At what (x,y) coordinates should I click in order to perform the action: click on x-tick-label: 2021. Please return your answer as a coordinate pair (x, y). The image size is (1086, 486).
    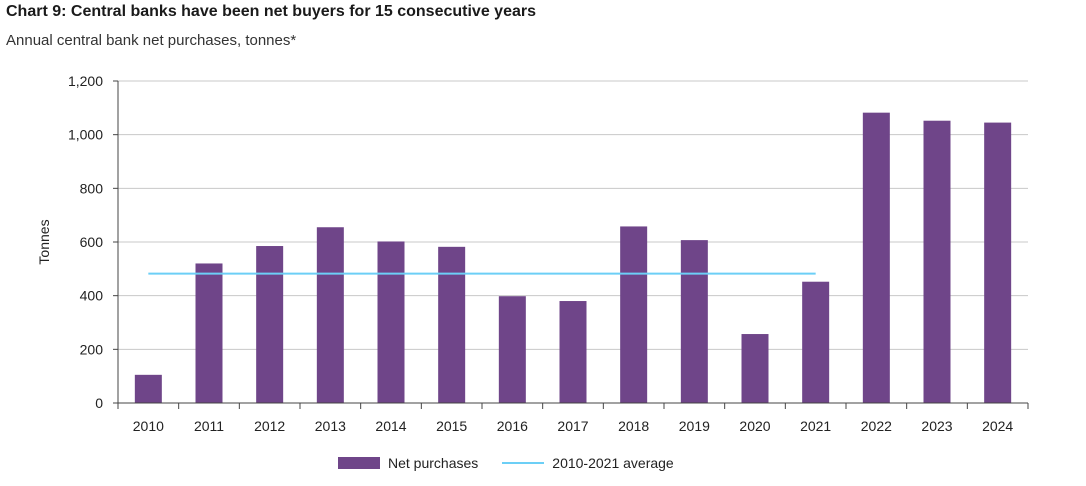
    Looking at the image, I should click on (815, 426).